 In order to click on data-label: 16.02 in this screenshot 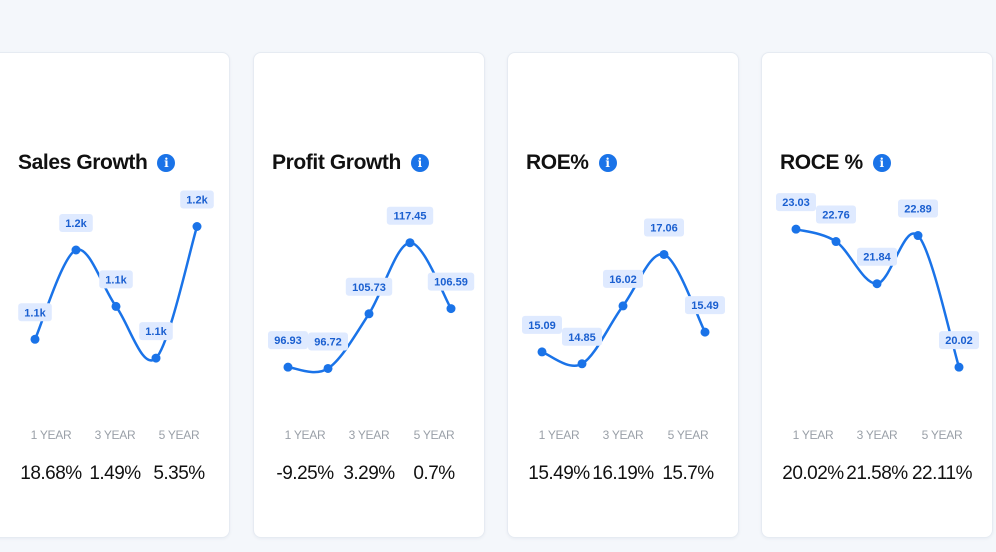, I will do `click(623, 280)`.